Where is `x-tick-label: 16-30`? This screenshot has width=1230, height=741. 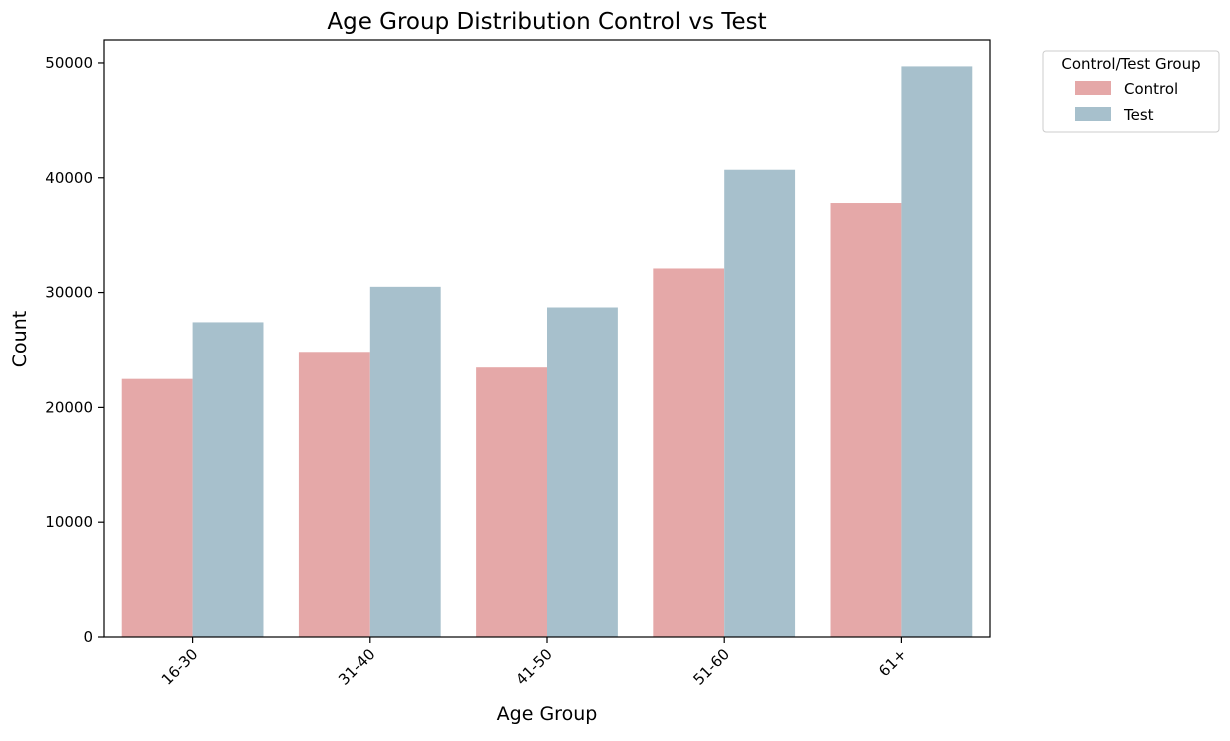 x-tick-label: 16-30 is located at coordinates (180, 667).